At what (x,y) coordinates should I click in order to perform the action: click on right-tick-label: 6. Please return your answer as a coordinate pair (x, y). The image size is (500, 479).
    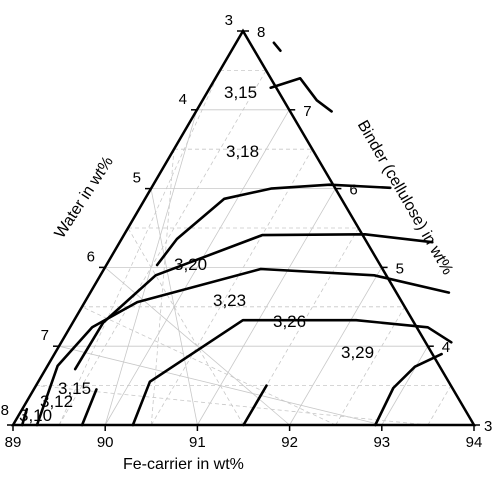
    Looking at the image, I should click on (353, 190).